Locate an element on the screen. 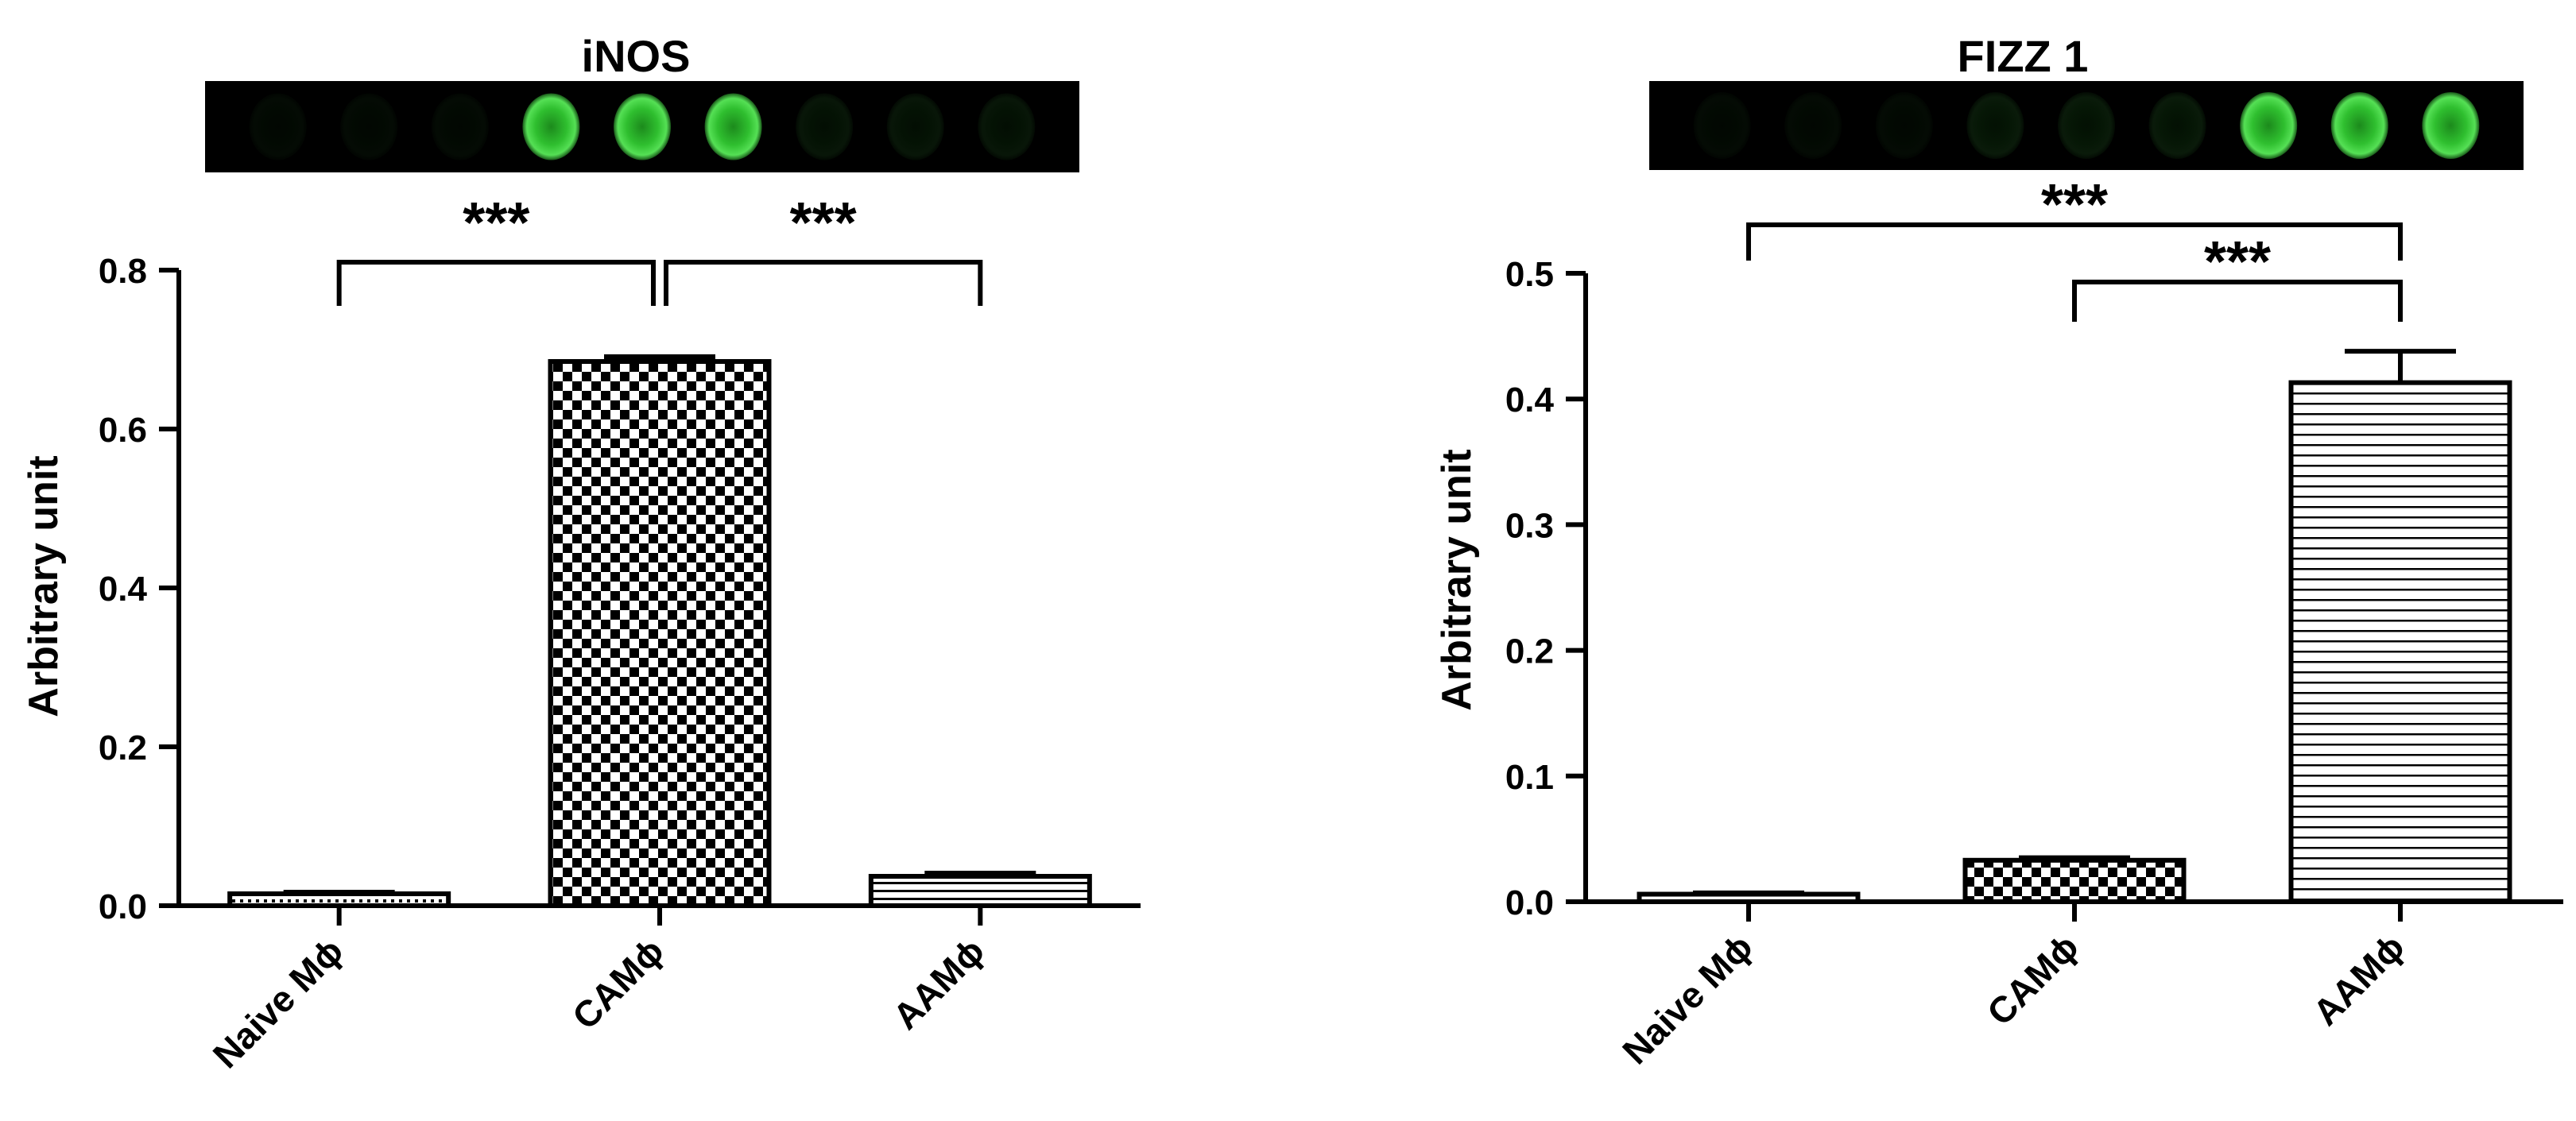  y-tick-label: 0.5 is located at coordinates (1529, 274).